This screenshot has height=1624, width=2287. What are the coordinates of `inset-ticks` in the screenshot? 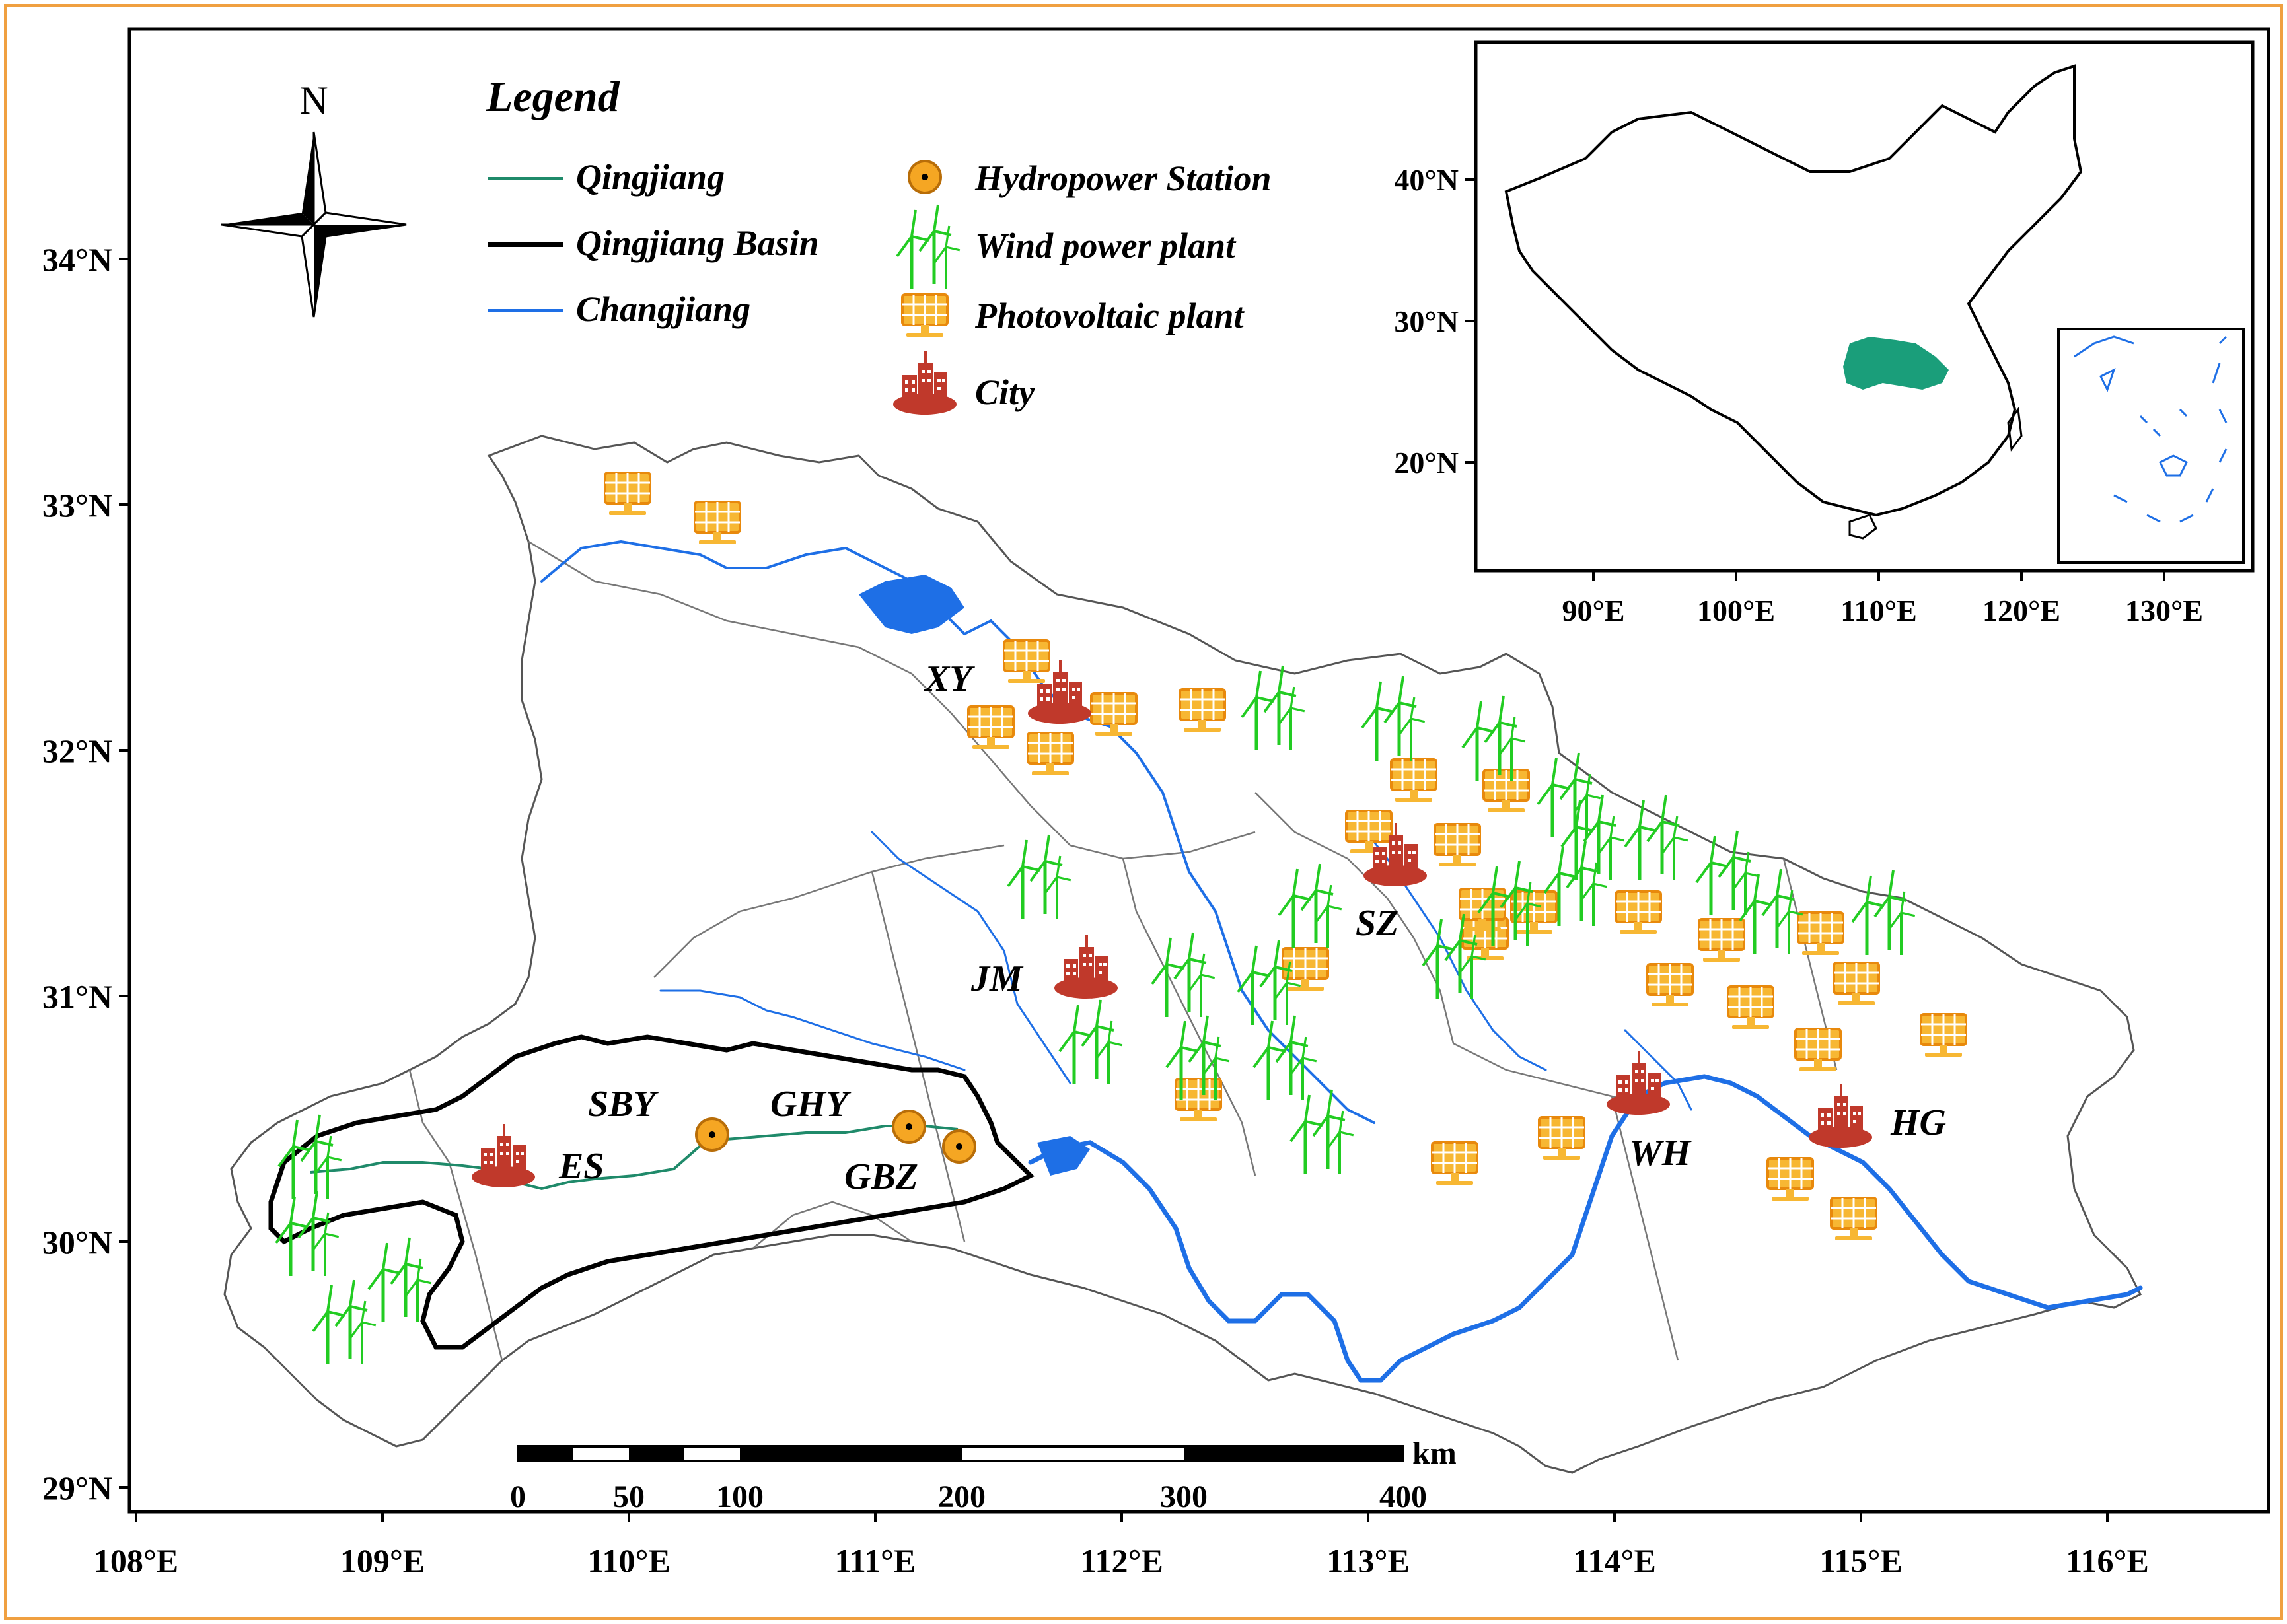 It's located at (1815, 380).